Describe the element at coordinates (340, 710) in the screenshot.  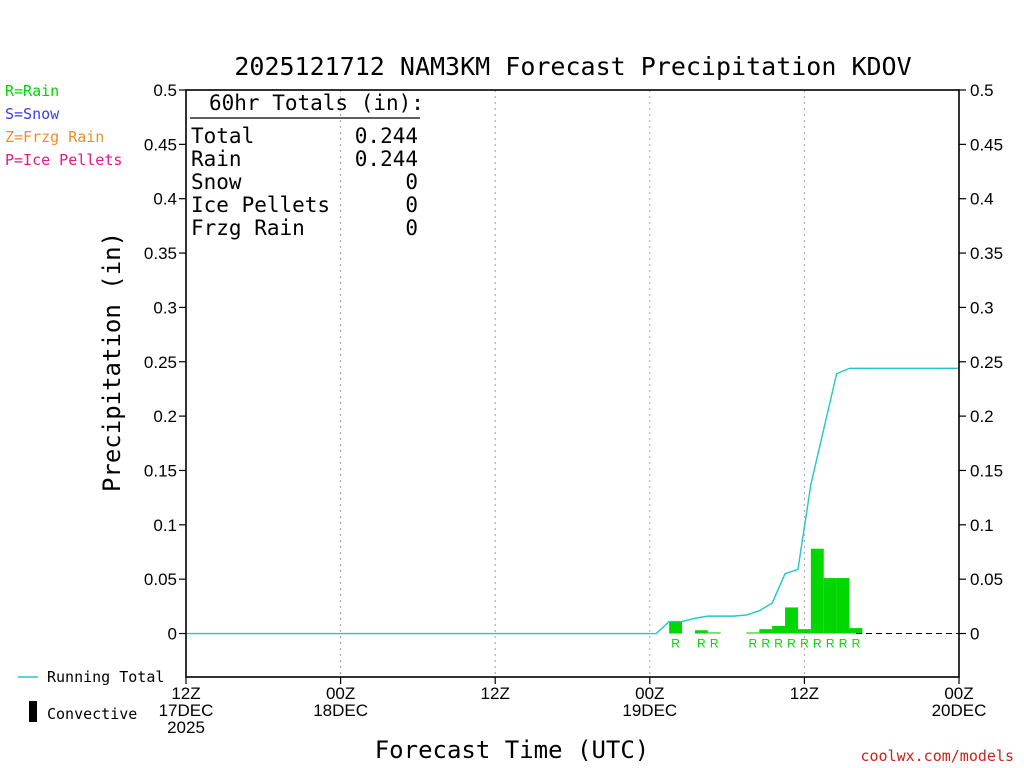
I see `x-tick-label: 18DEC` at that location.